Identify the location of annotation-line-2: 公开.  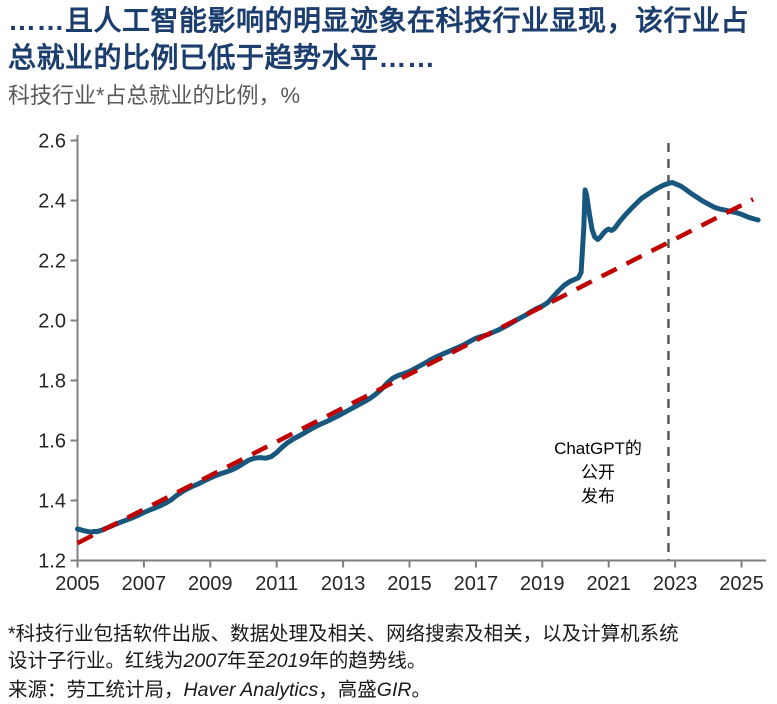
(598, 472).